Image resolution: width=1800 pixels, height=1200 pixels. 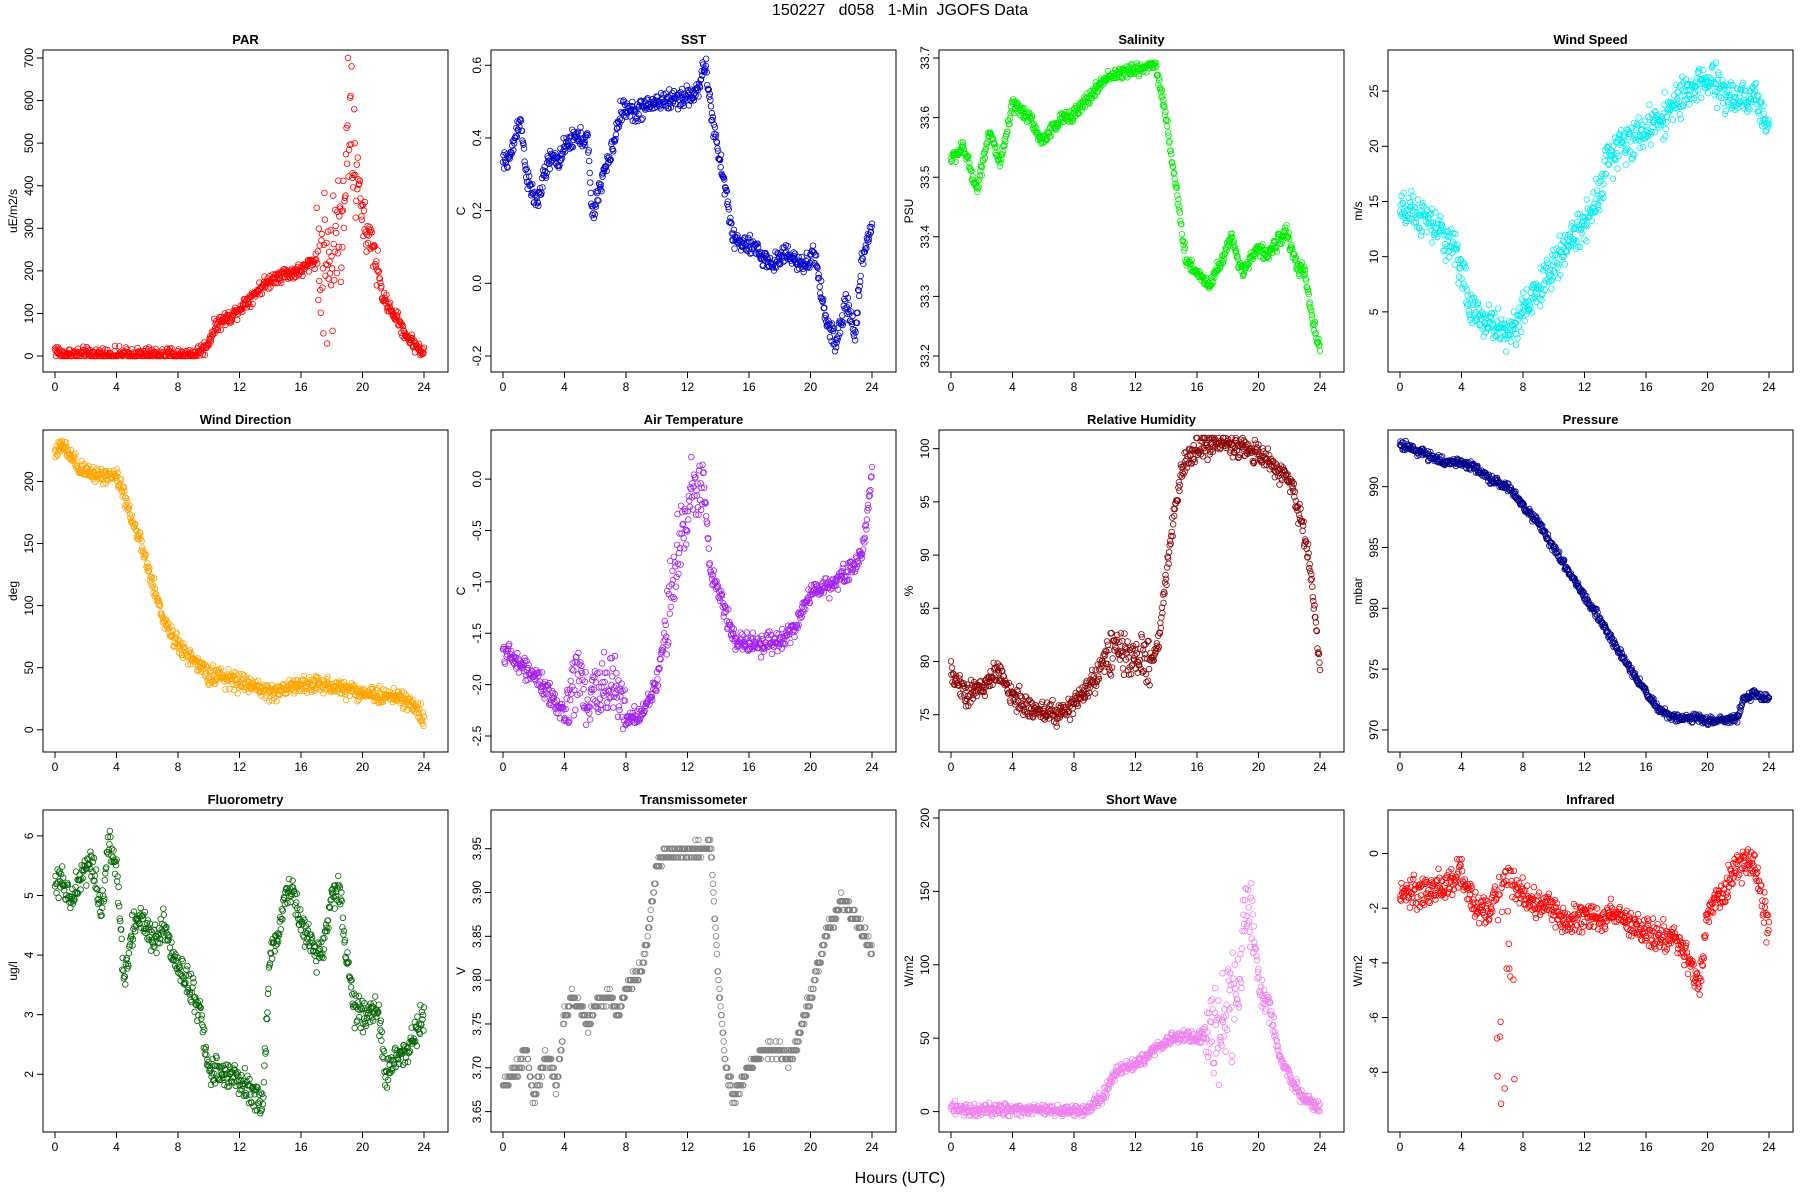 I want to click on sst-x-tick-label: 24, so click(x=872, y=387).